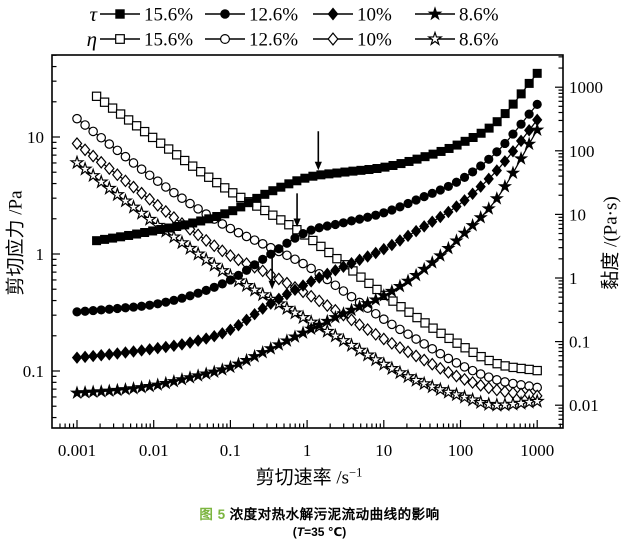 The width and height of the screenshot is (639, 549). Describe the element at coordinates (212, 514) in the screenshot. I see `figure-number-label: 图 5` at that location.